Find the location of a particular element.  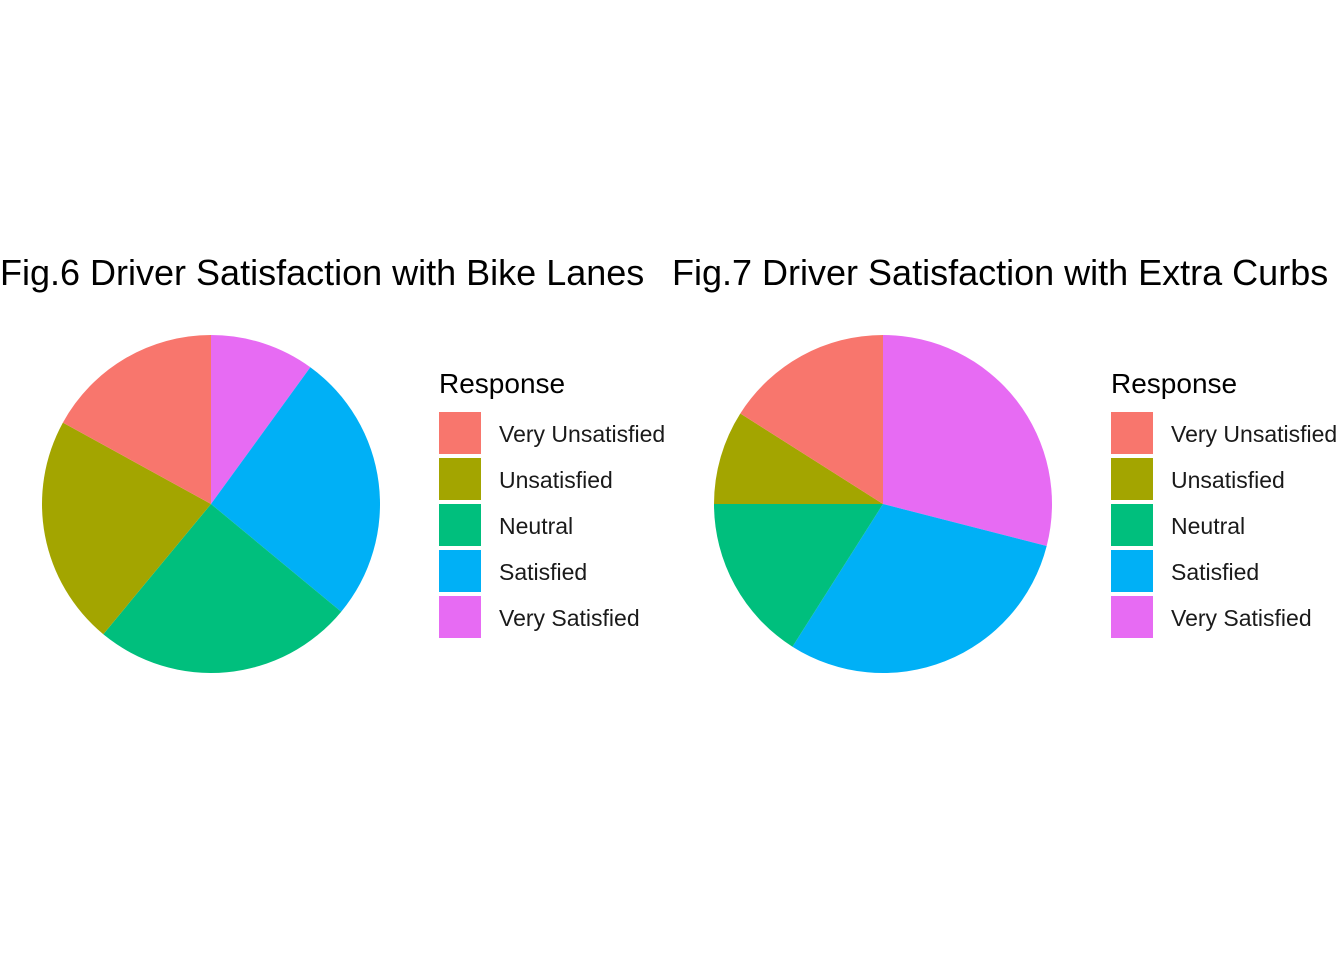

pie-bike-lanes is located at coordinates (210, 504).